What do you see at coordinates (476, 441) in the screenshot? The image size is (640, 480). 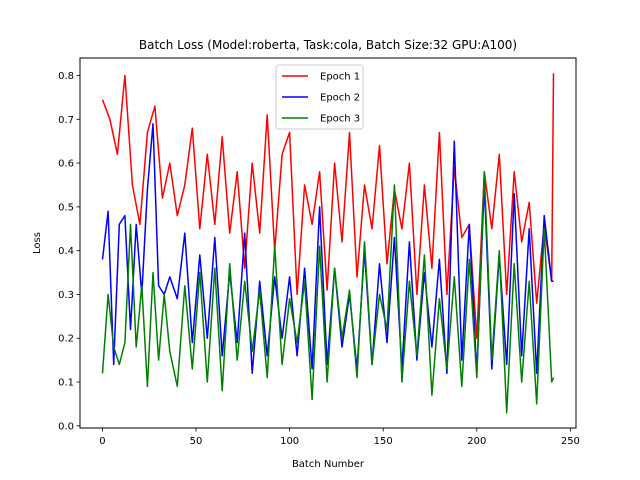 I see `x-tick-label: 200` at bounding box center [476, 441].